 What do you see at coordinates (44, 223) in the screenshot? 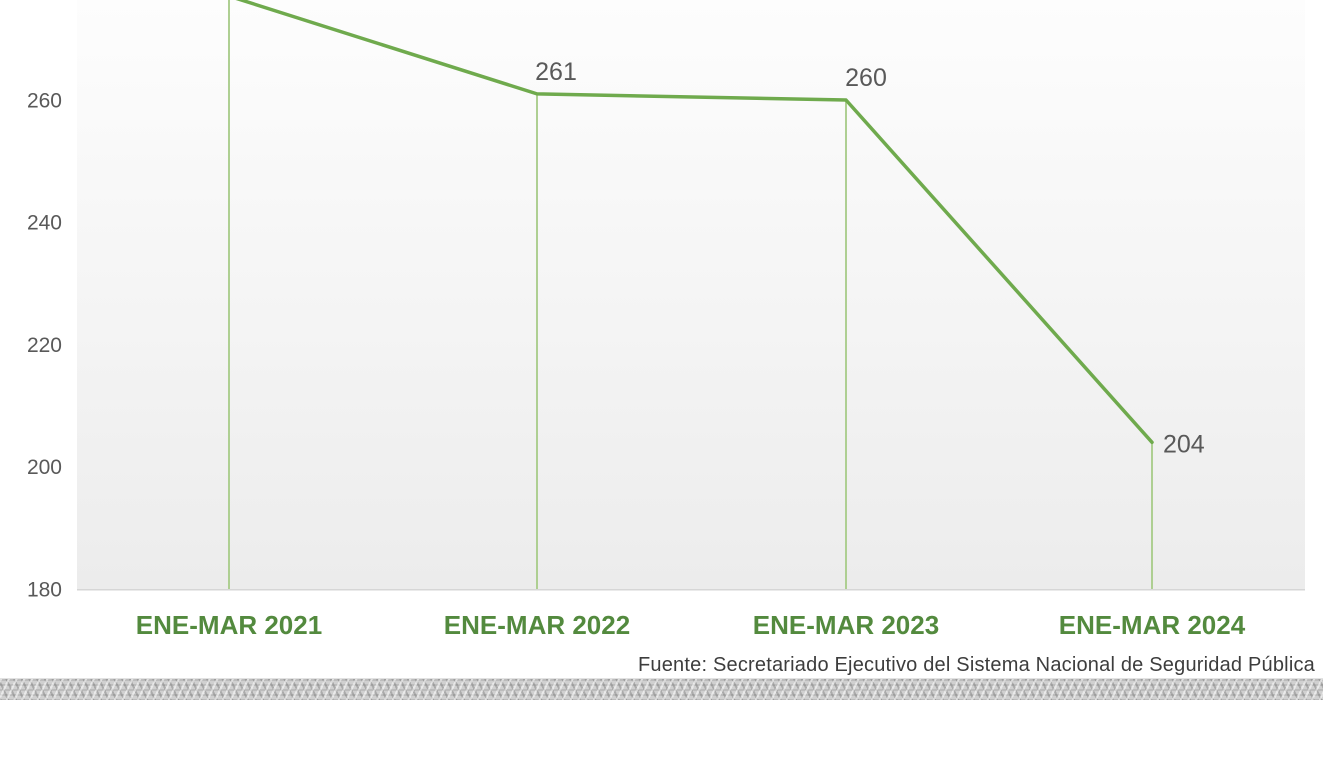
I see `y-axis-tick-label: 240` at bounding box center [44, 223].